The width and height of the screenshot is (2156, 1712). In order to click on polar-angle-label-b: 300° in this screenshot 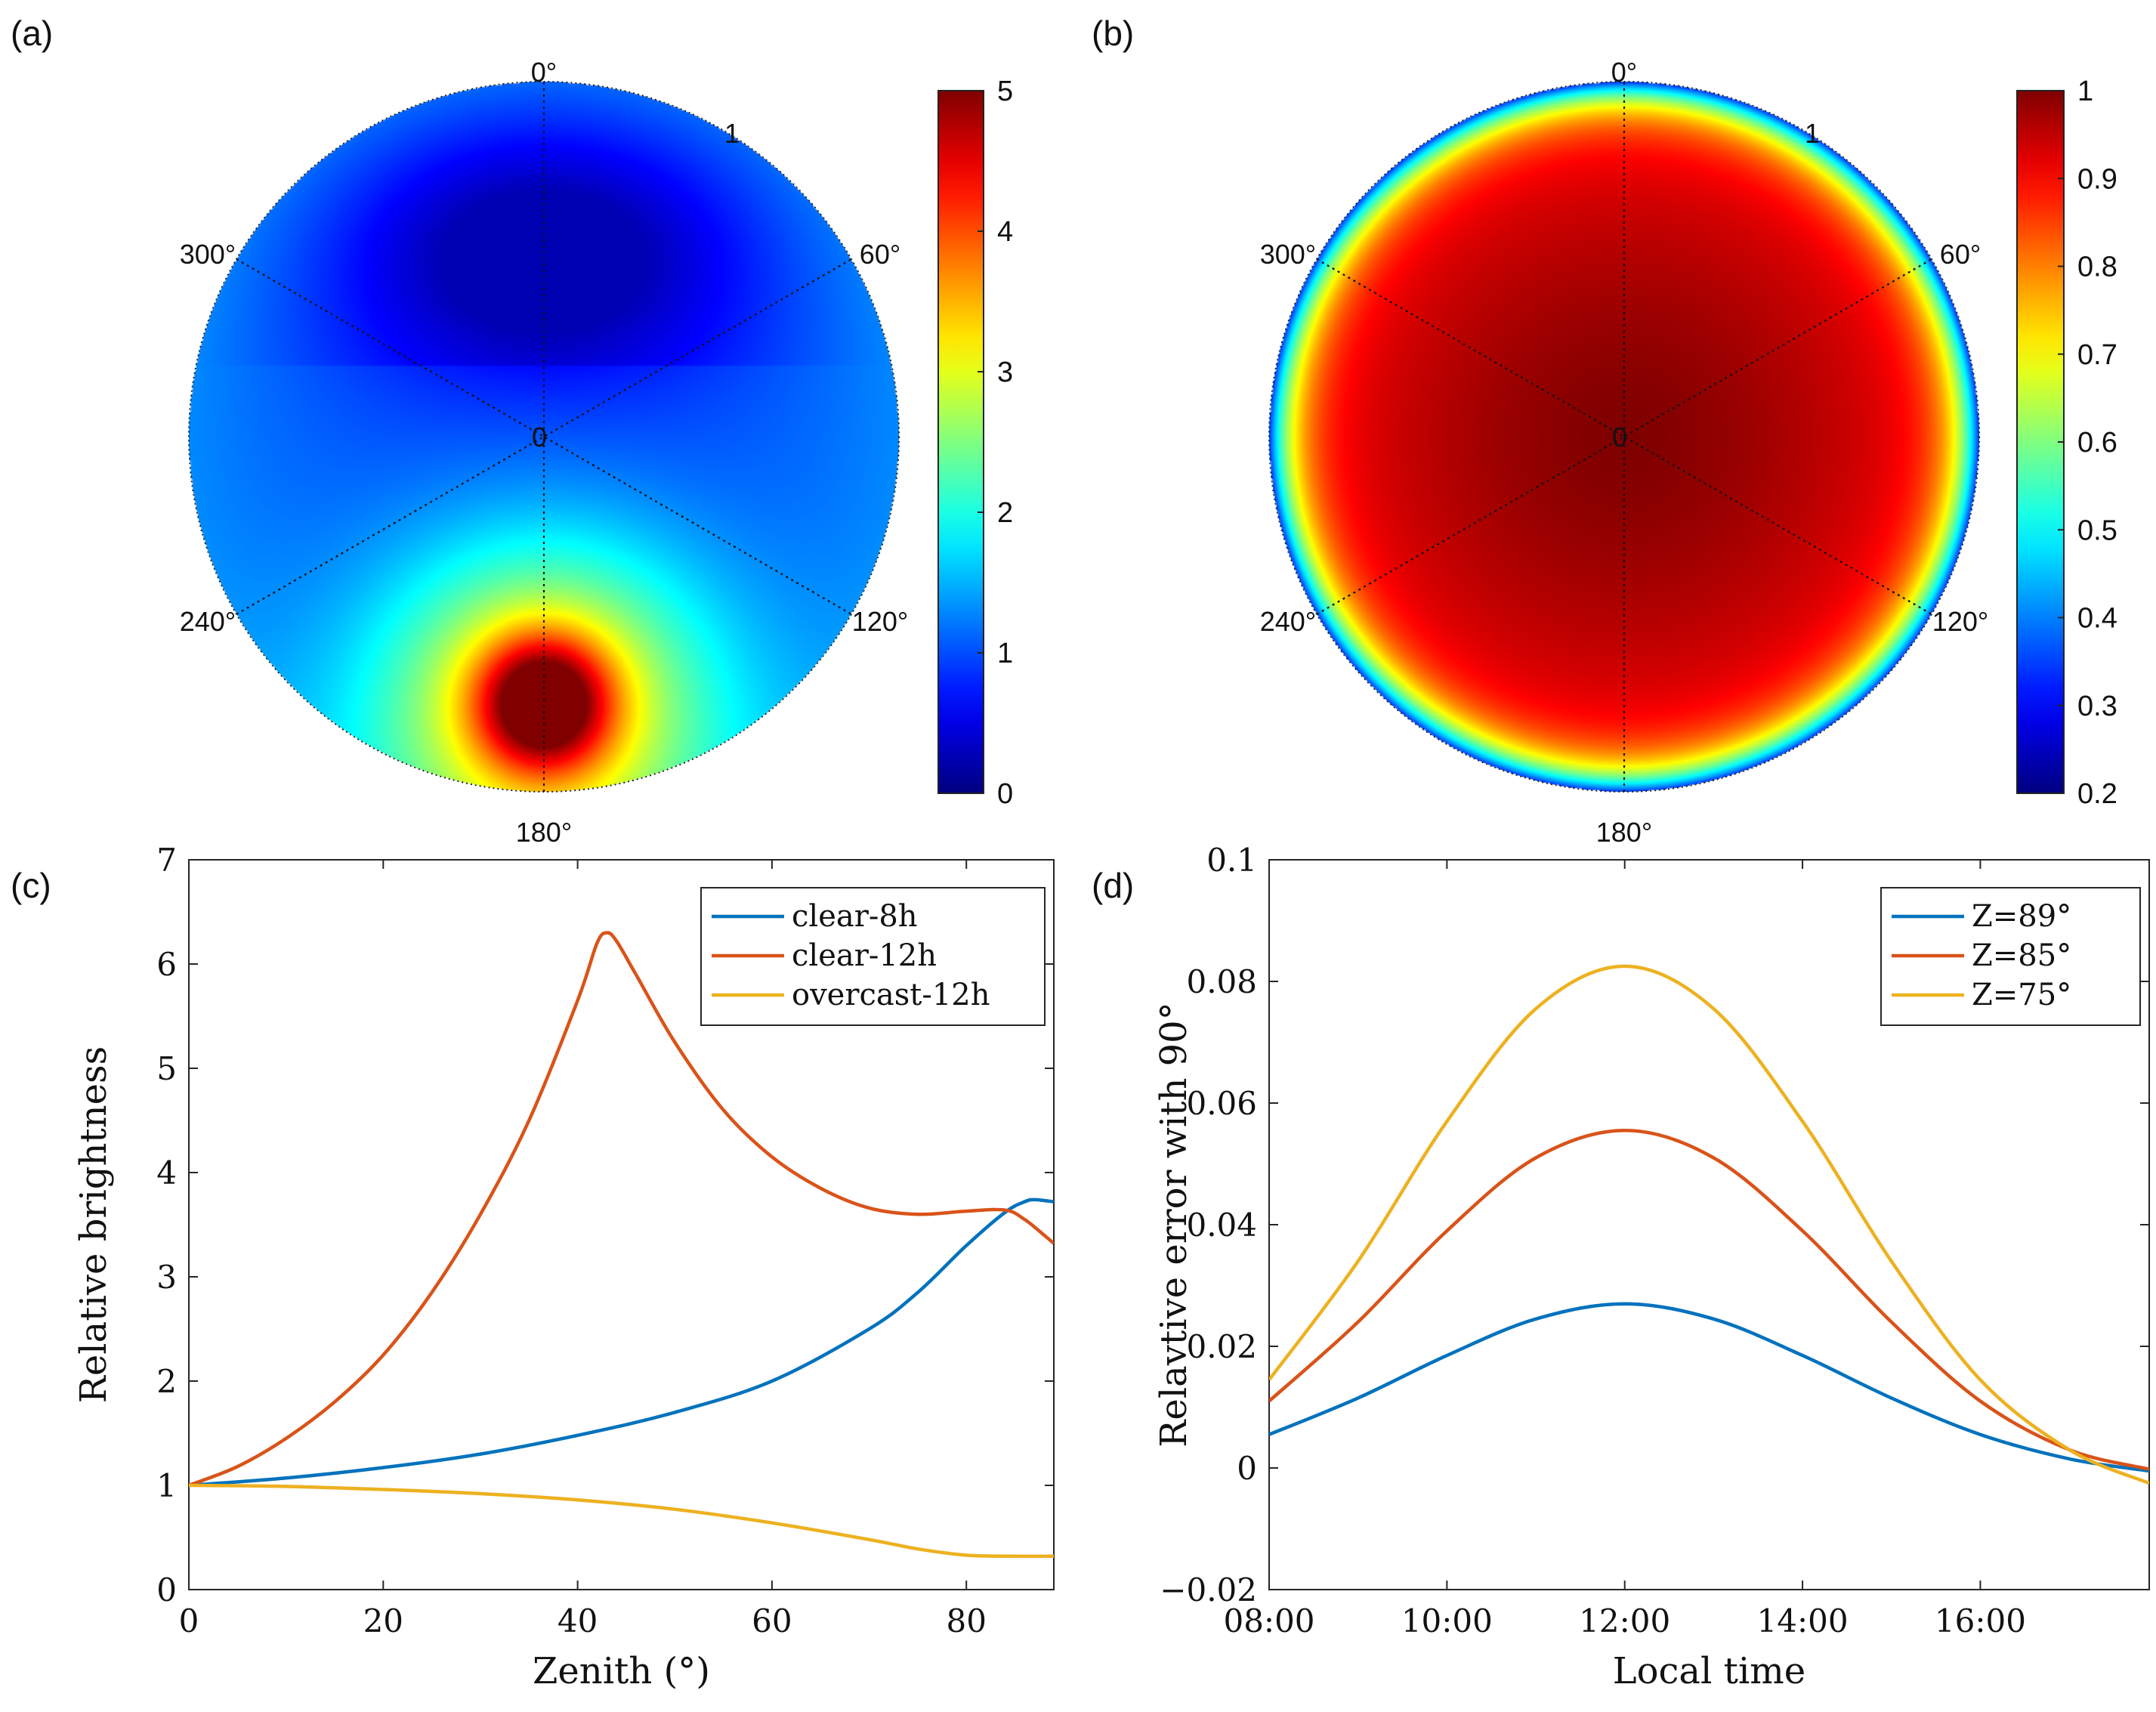, I will do `click(1288, 255)`.